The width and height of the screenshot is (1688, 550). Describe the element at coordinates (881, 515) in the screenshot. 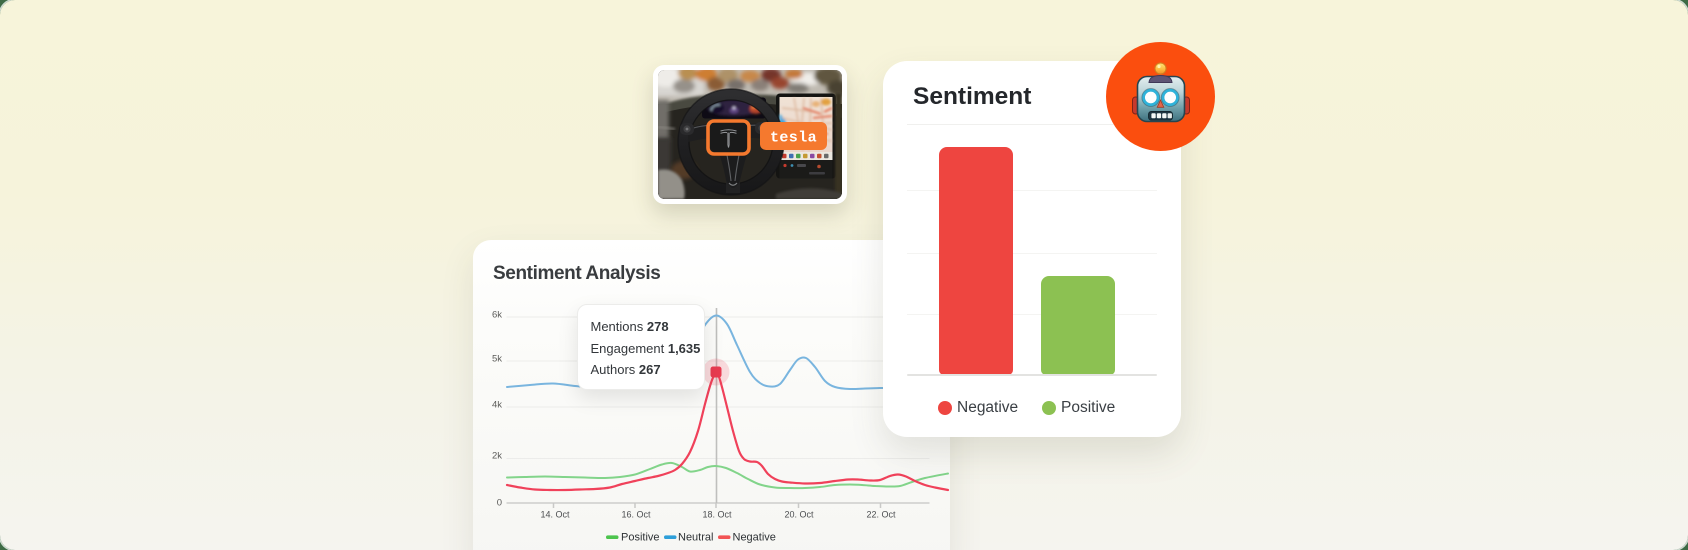

I see `svg-text: 22. Oct` at that location.